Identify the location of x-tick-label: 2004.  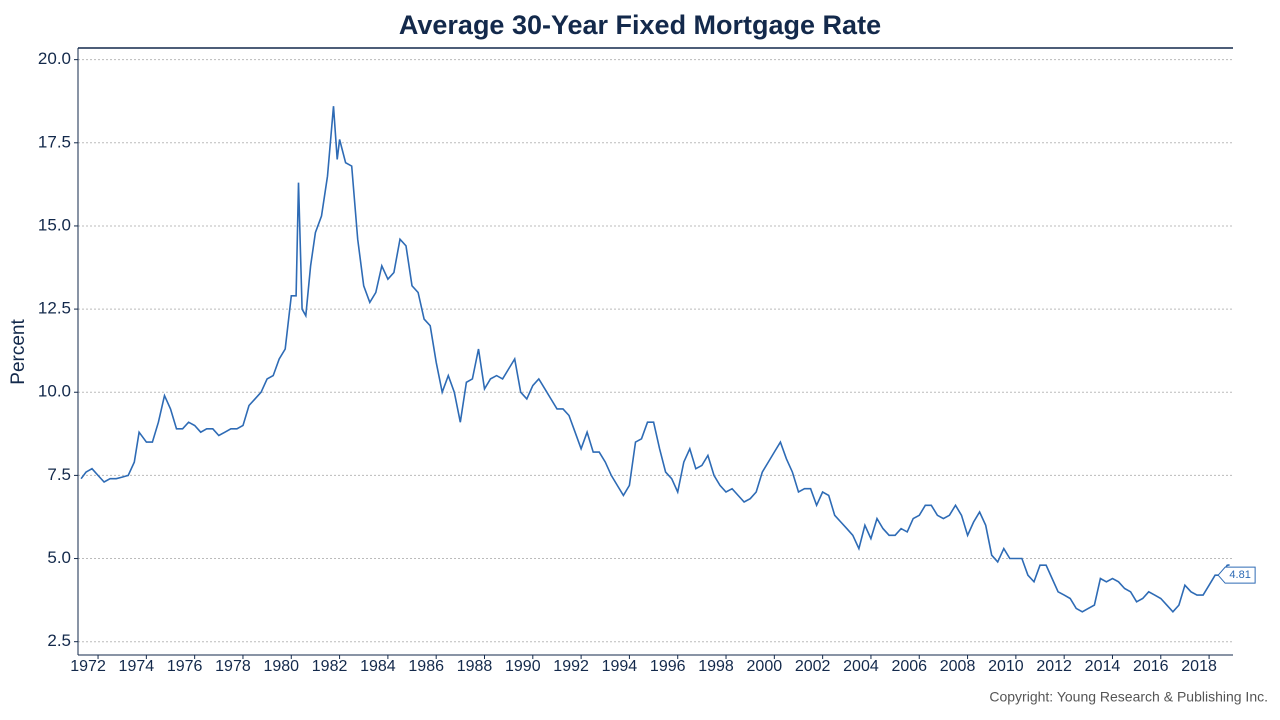
(861, 666).